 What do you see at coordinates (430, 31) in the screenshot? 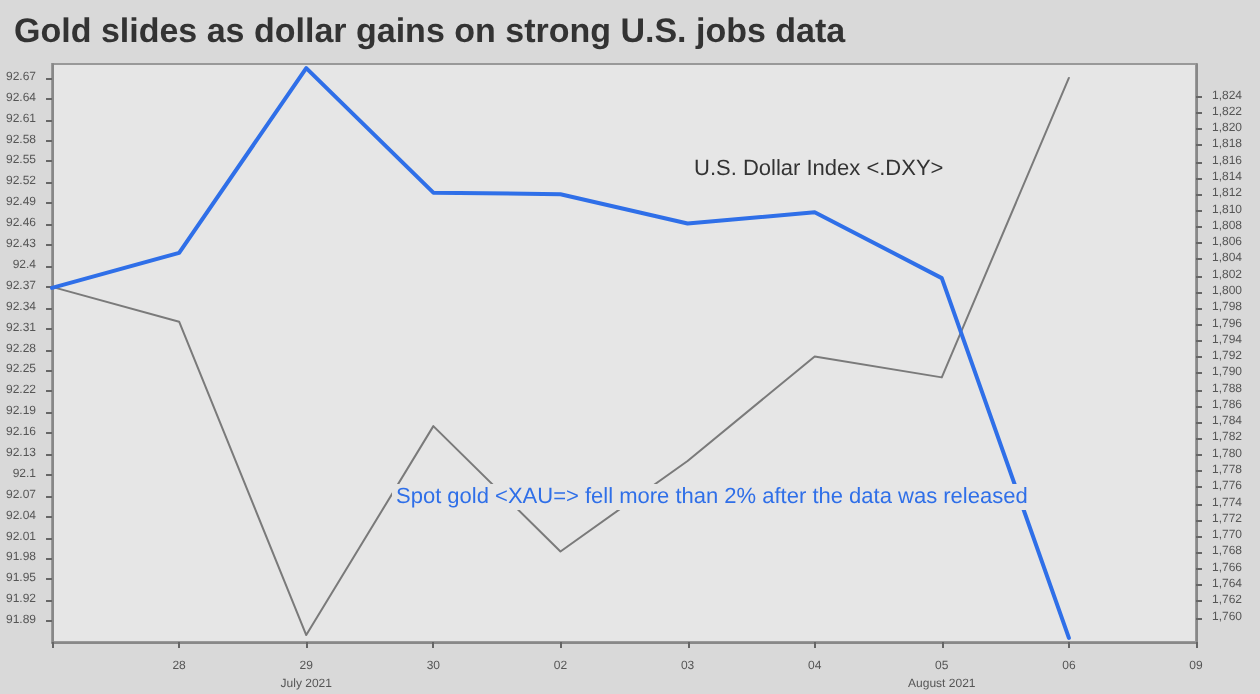
I see `chart-title: Gold slides as dollar gains on strong U.S. jobs data` at bounding box center [430, 31].